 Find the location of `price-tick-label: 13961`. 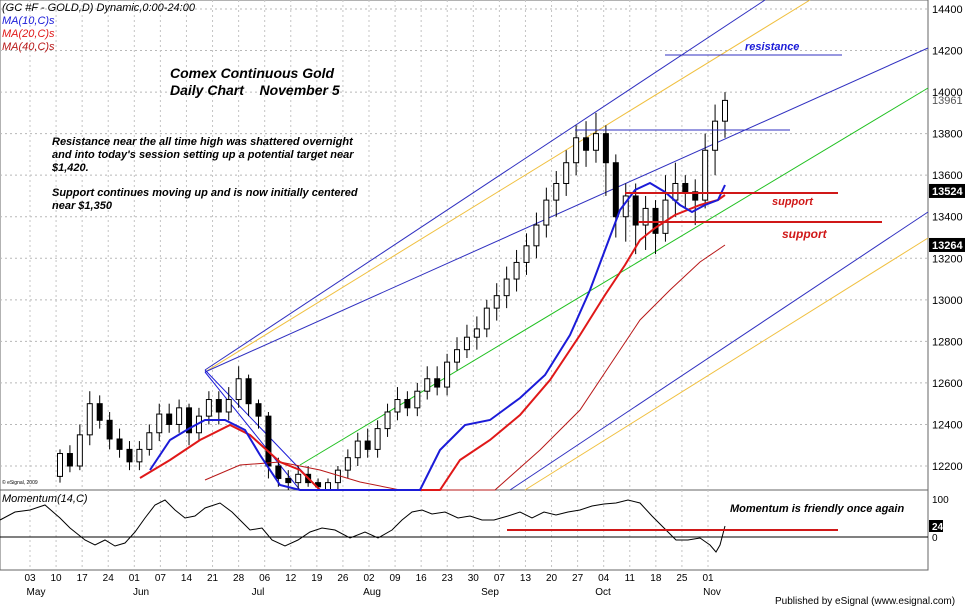

price-tick-label: 13961 is located at coordinates (947, 101).